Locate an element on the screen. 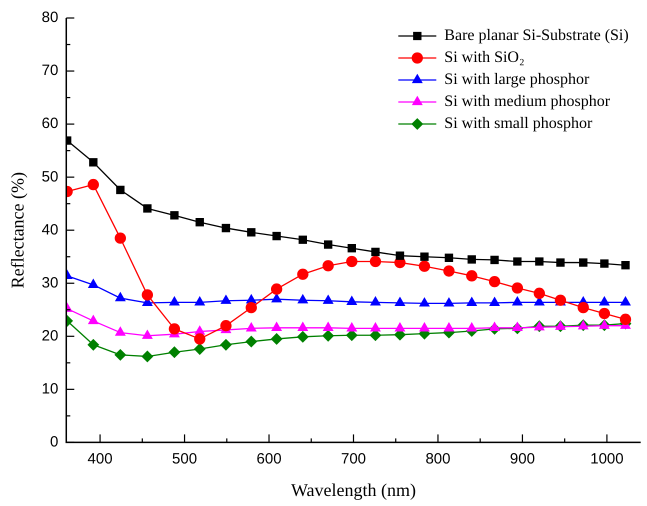 This screenshot has width=647, height=506. y-tick-label: 70 is located at coordinates (50, 71).